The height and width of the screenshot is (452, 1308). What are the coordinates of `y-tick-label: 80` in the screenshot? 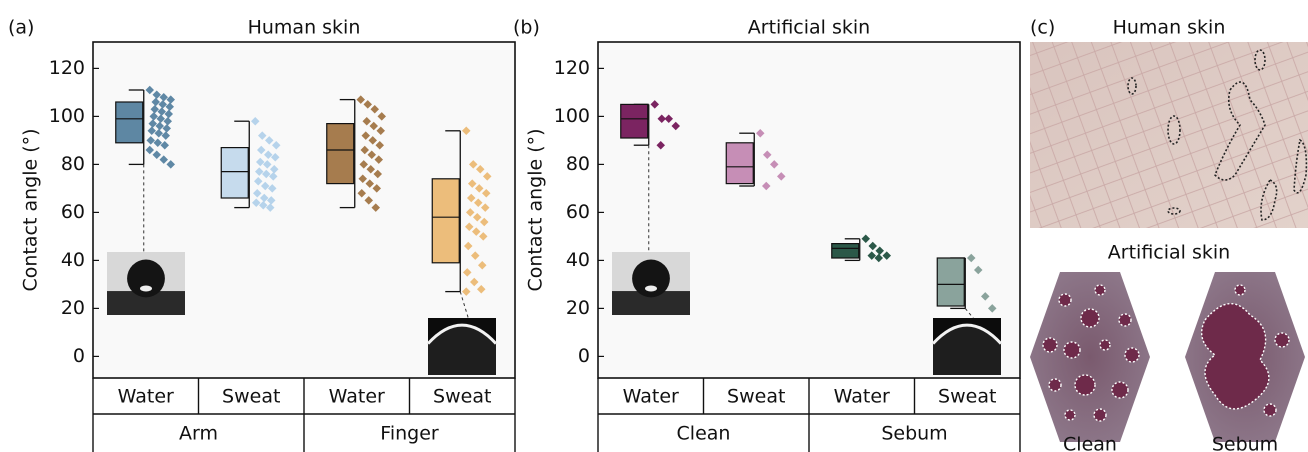 It's located at (578, 164).